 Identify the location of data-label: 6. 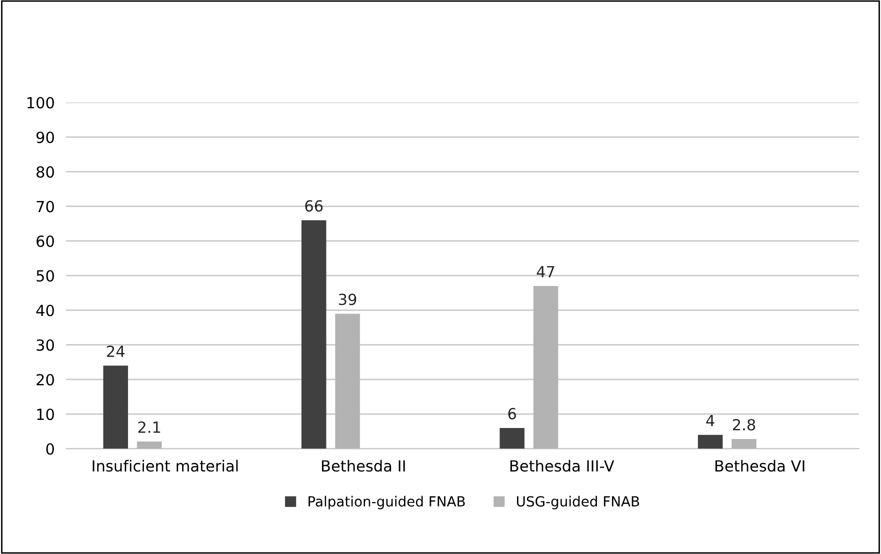
(512, 414).